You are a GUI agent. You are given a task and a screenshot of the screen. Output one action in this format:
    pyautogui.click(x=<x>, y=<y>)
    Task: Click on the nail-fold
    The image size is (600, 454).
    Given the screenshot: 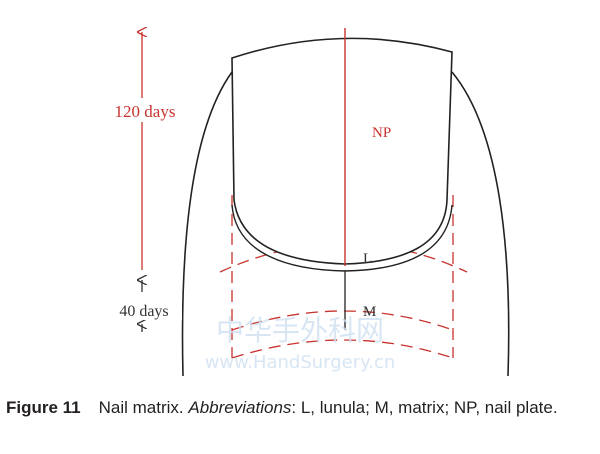 What is the action you would take?
    pyautogui.click(x=343, y=277)
    